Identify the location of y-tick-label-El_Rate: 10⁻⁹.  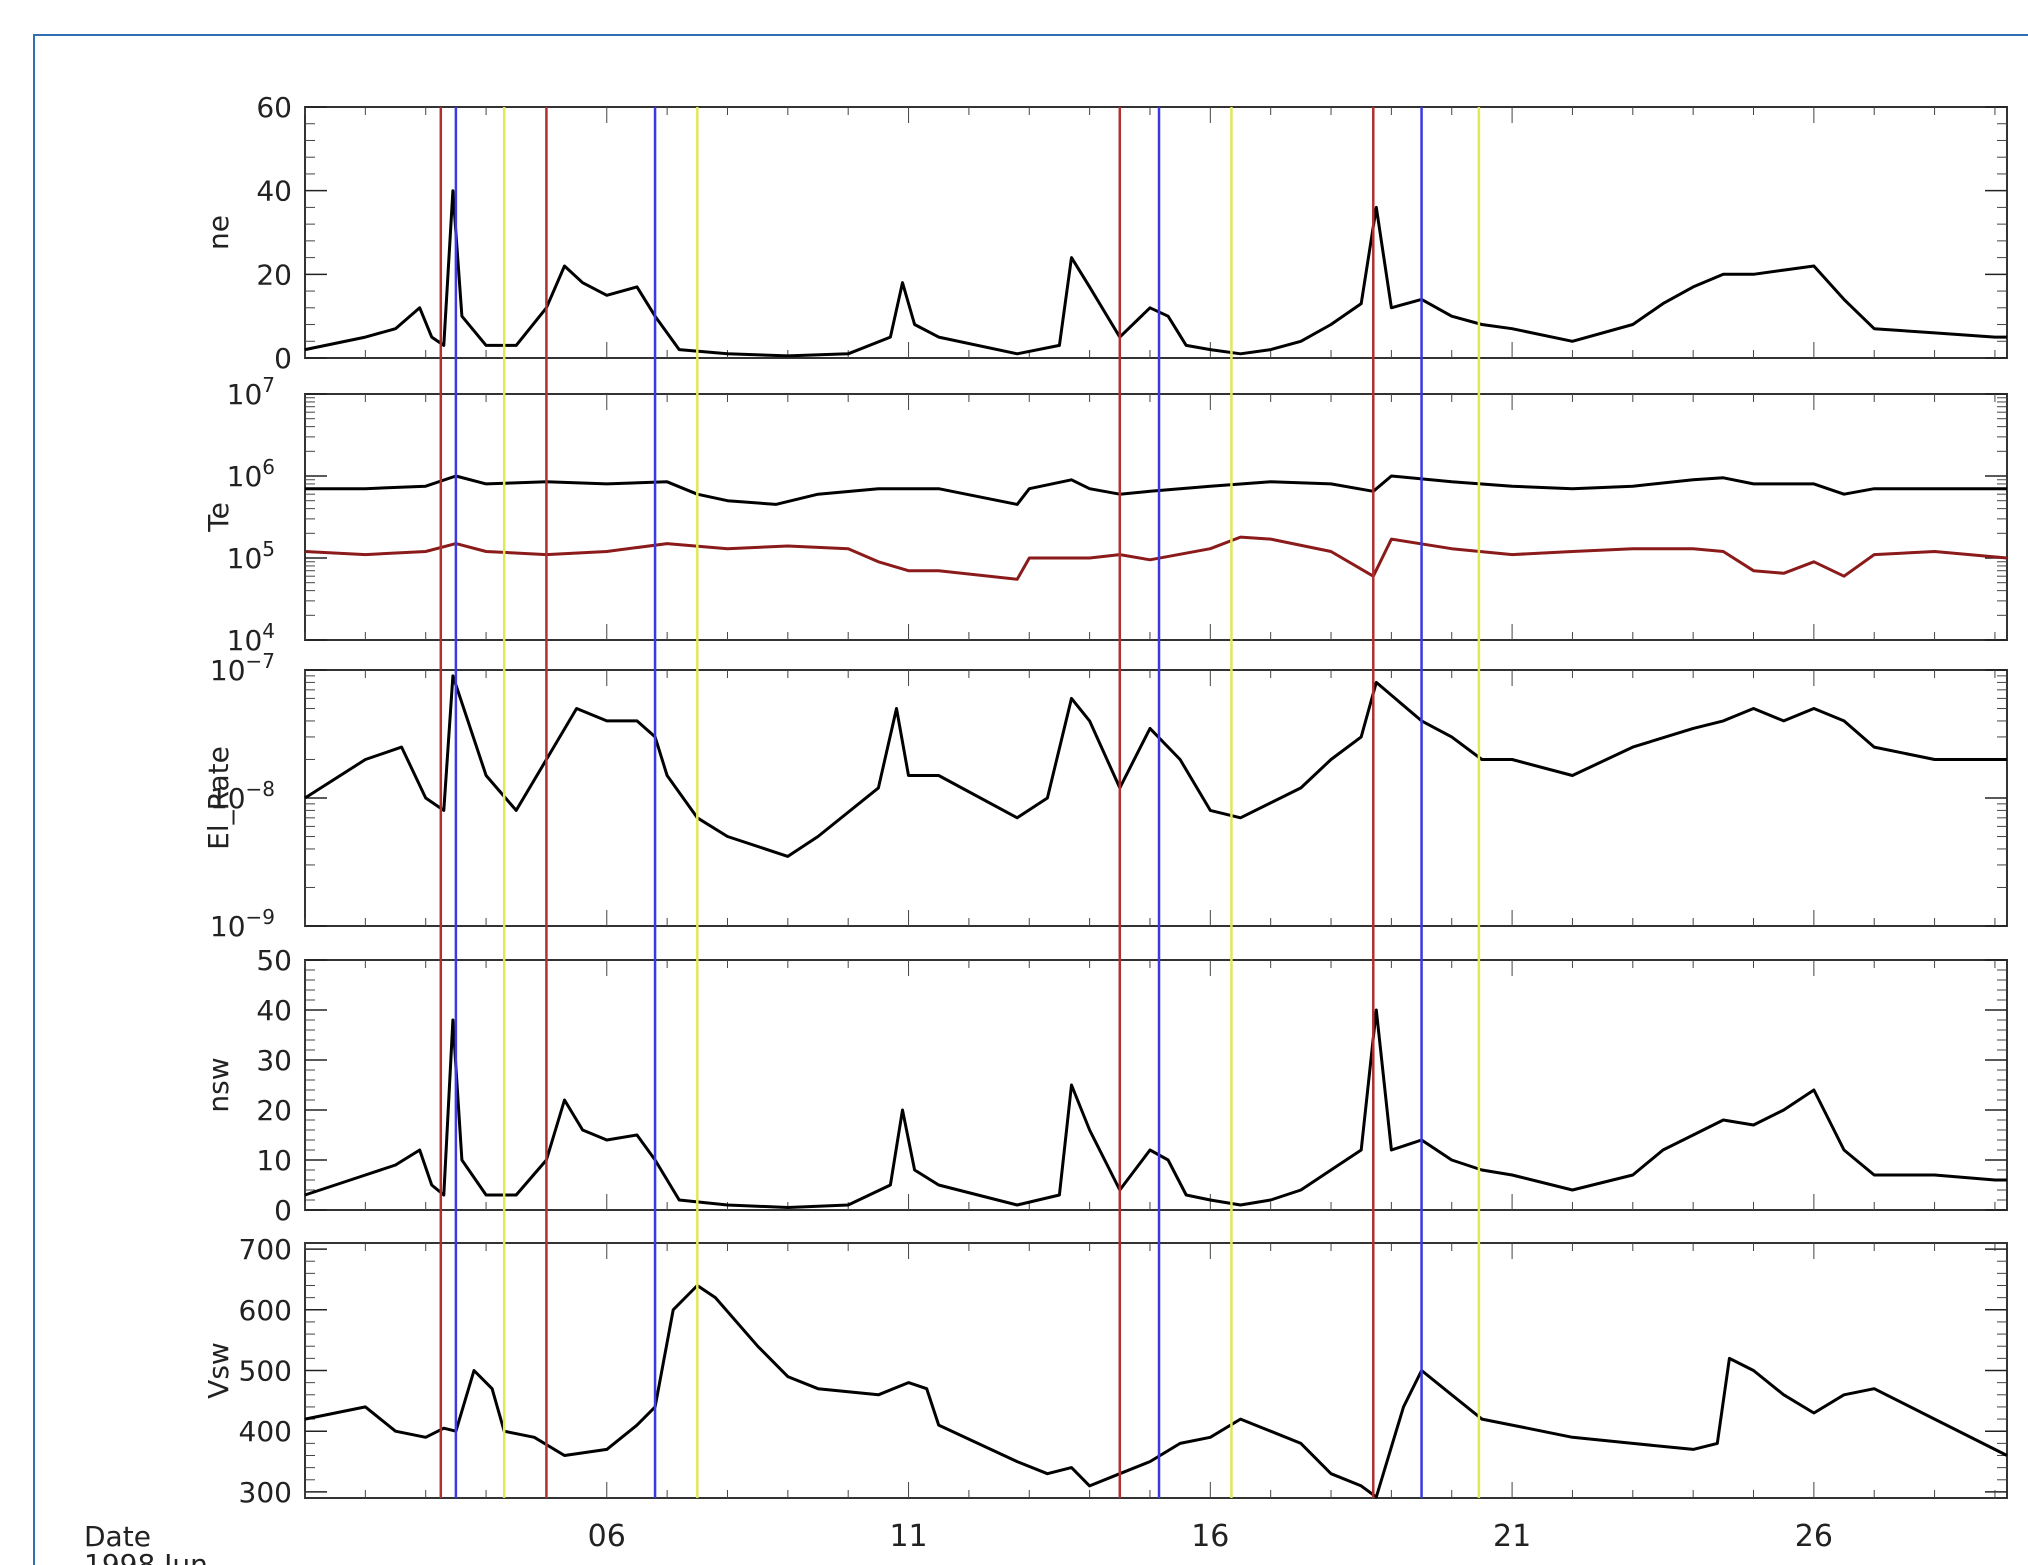
(242, 924).